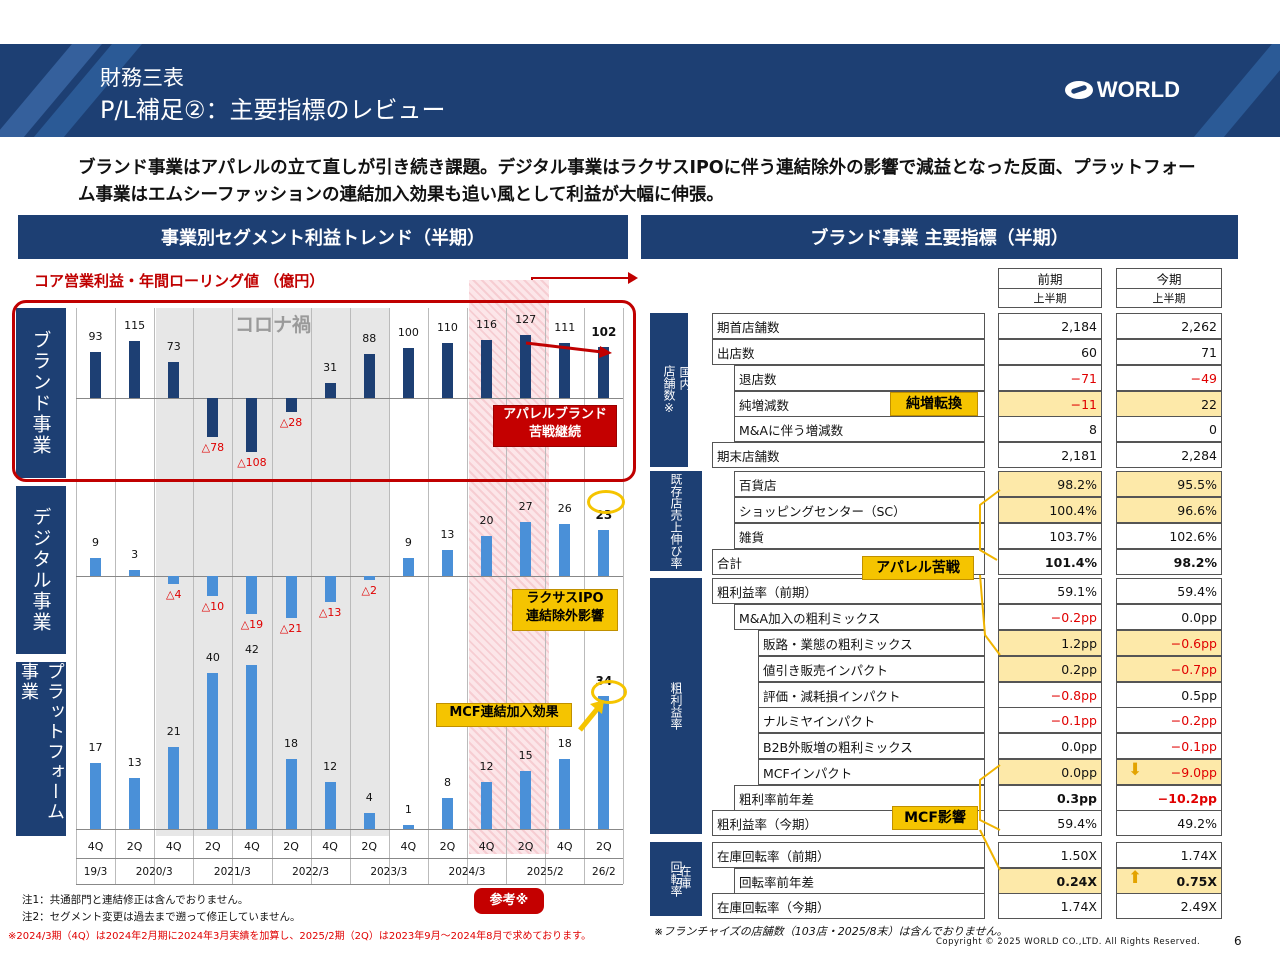  Describe the element at coordinates (591, 716) in the screenshot. I see `platform-trend-arrow` at that location.